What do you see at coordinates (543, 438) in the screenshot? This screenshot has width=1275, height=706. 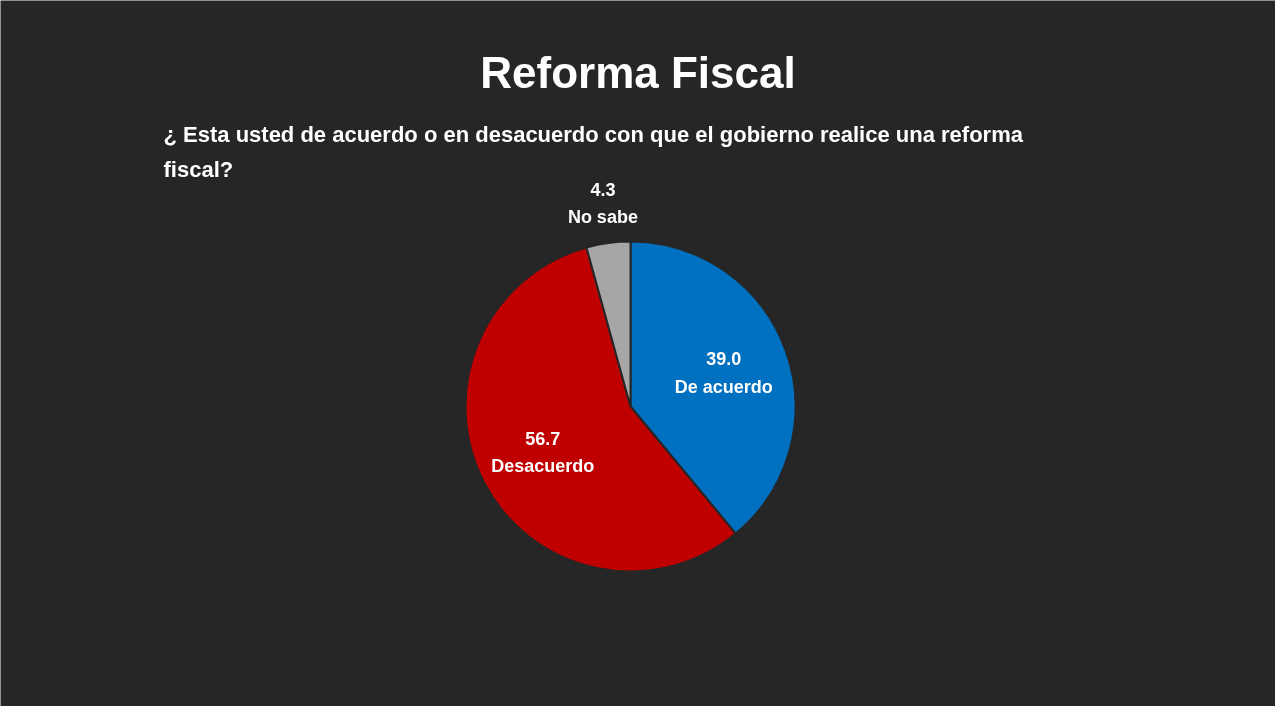 I see `data-label: 56.7` at bounding box center [543, 438].